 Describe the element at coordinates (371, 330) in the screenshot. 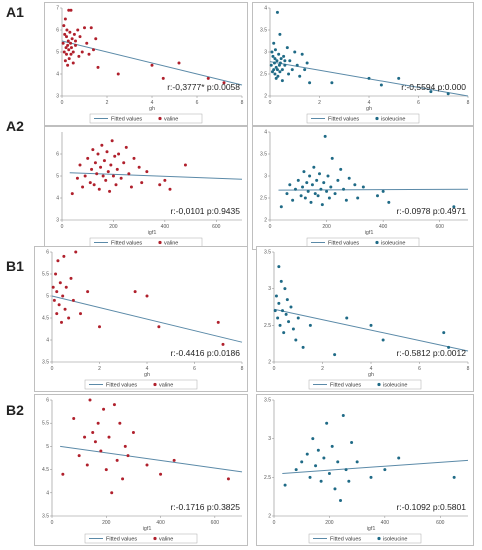

I see `fitted-line` at that location.